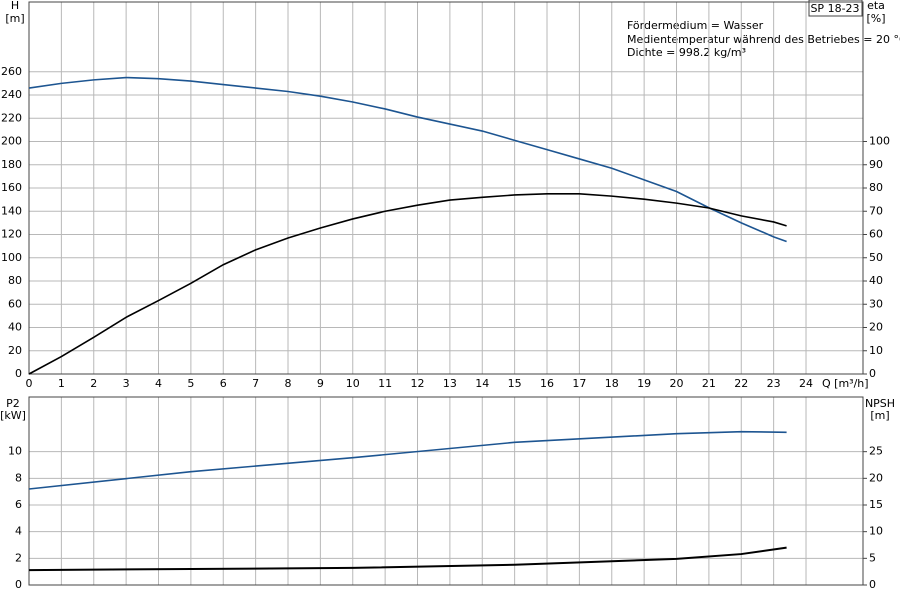 This screenshot has width=900, height=600. Describe the element at coordinates (18, 531) in the screenshot. I see `y-tick-label: 4` at that location.